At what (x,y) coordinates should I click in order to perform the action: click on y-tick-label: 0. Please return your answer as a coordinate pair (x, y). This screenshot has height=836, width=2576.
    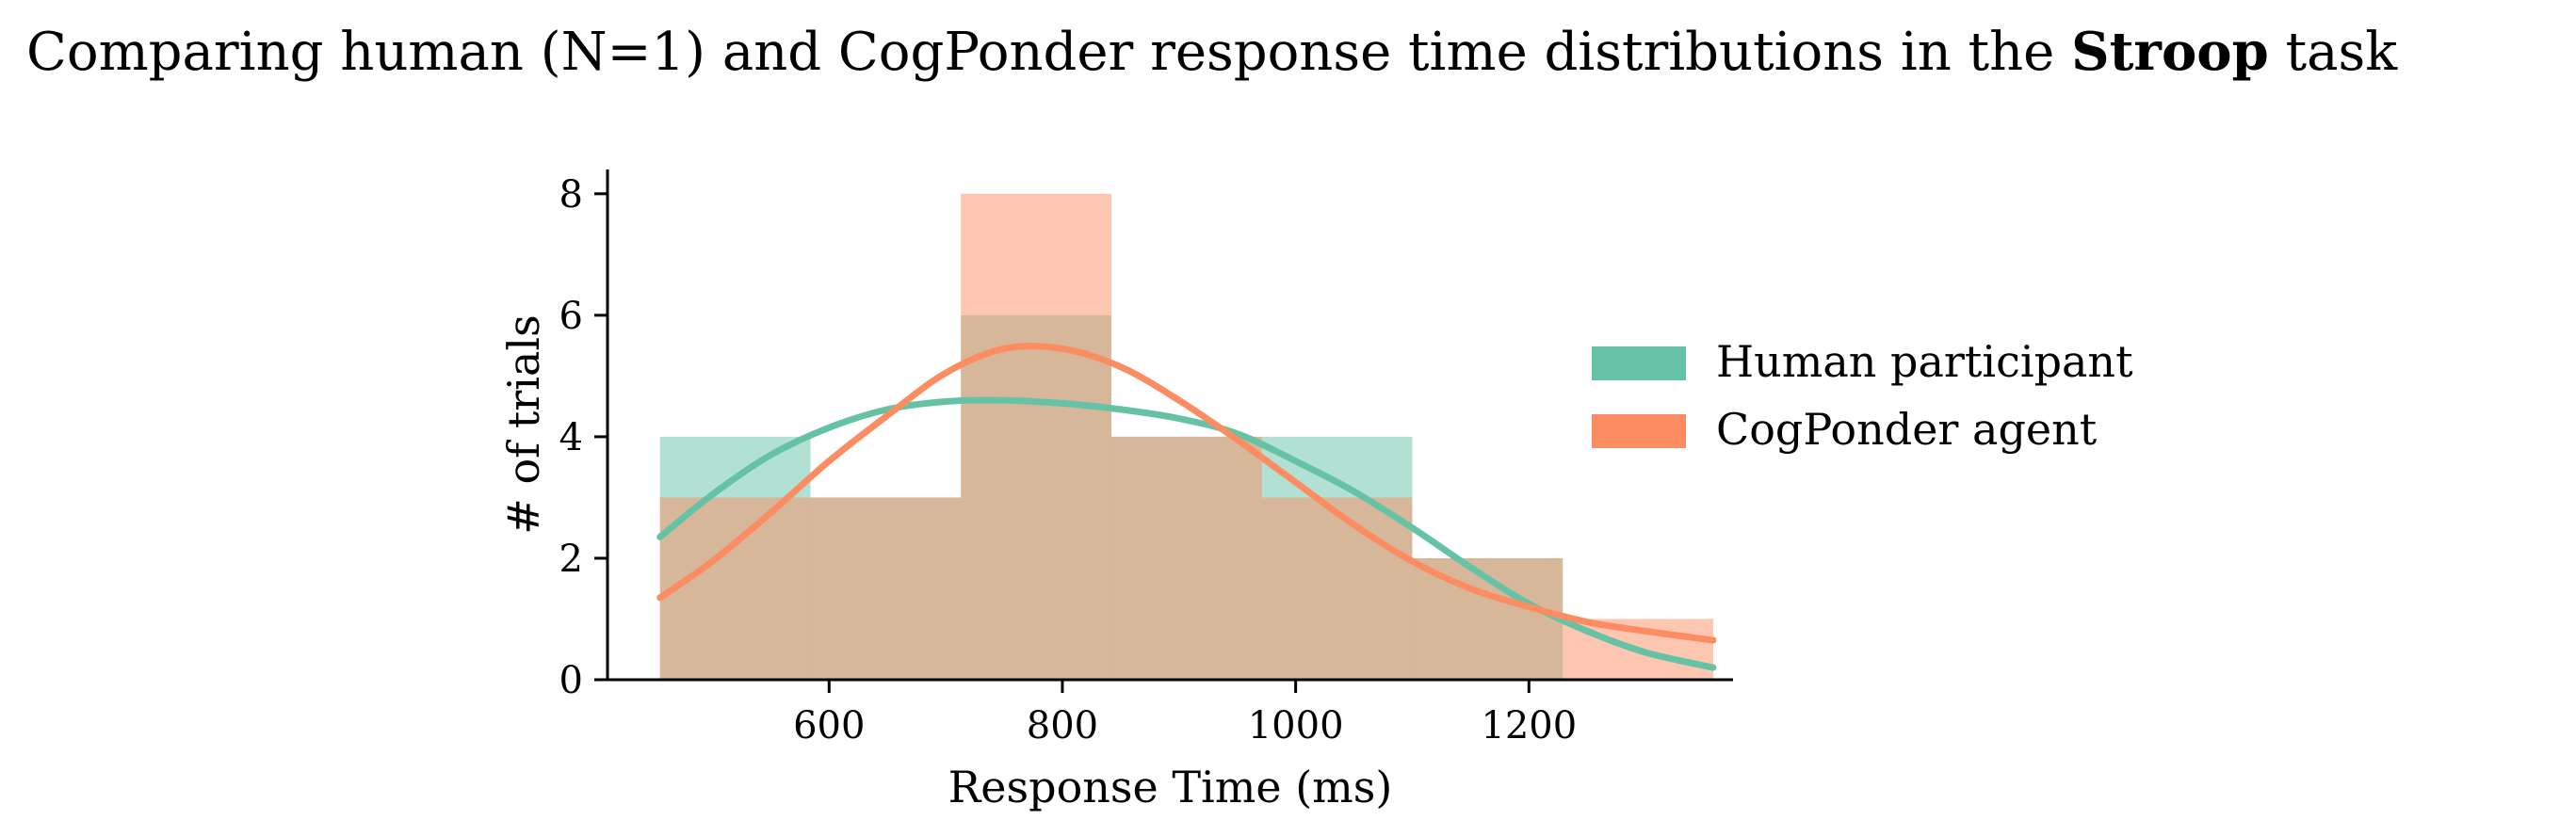
    Looking at the image, I should click on (571, 680).